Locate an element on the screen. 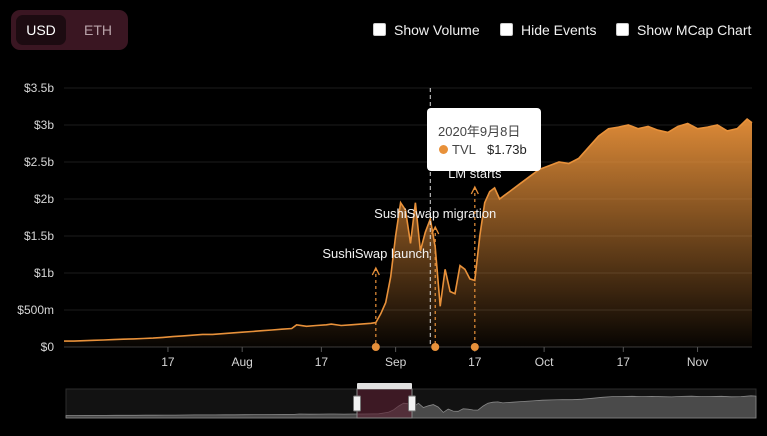  currency-toggle: USD ETH is located at coordinates (69, 30).